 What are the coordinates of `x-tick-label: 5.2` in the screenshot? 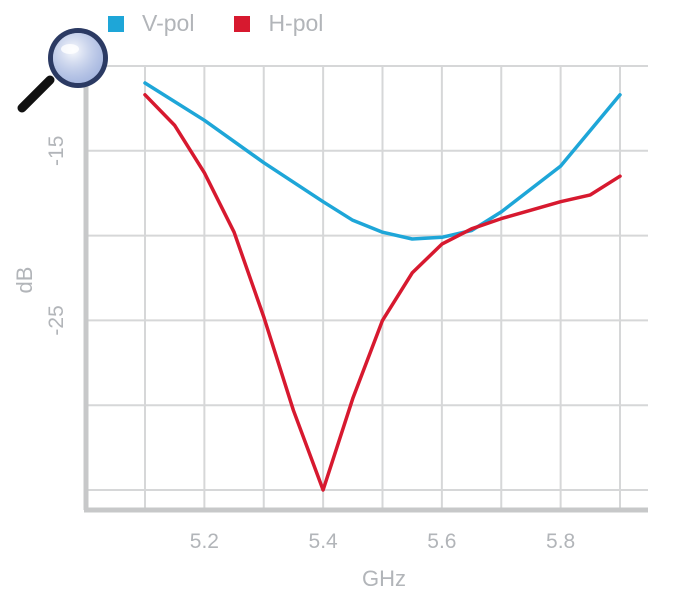 It's located at (204, 541).